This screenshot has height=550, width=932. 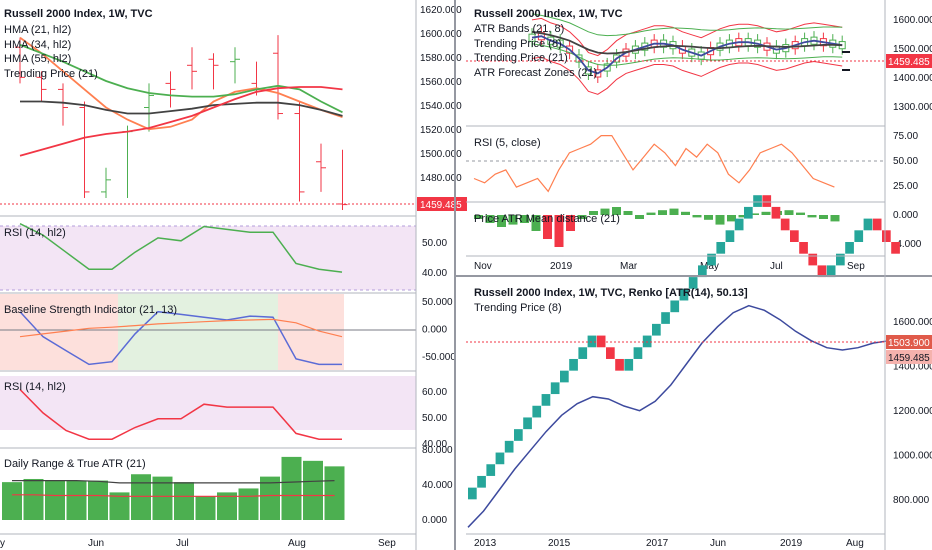 What do you see at coordinates (905, 161) in the screenshot?
I see `rt-rsi-tick-1: 50.00` at bounding box center [905, 161].